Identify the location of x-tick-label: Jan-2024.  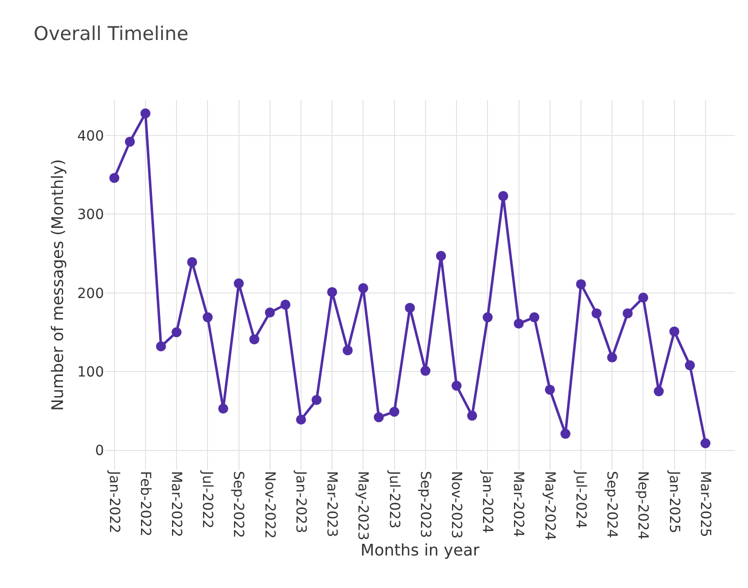
(487, 502).